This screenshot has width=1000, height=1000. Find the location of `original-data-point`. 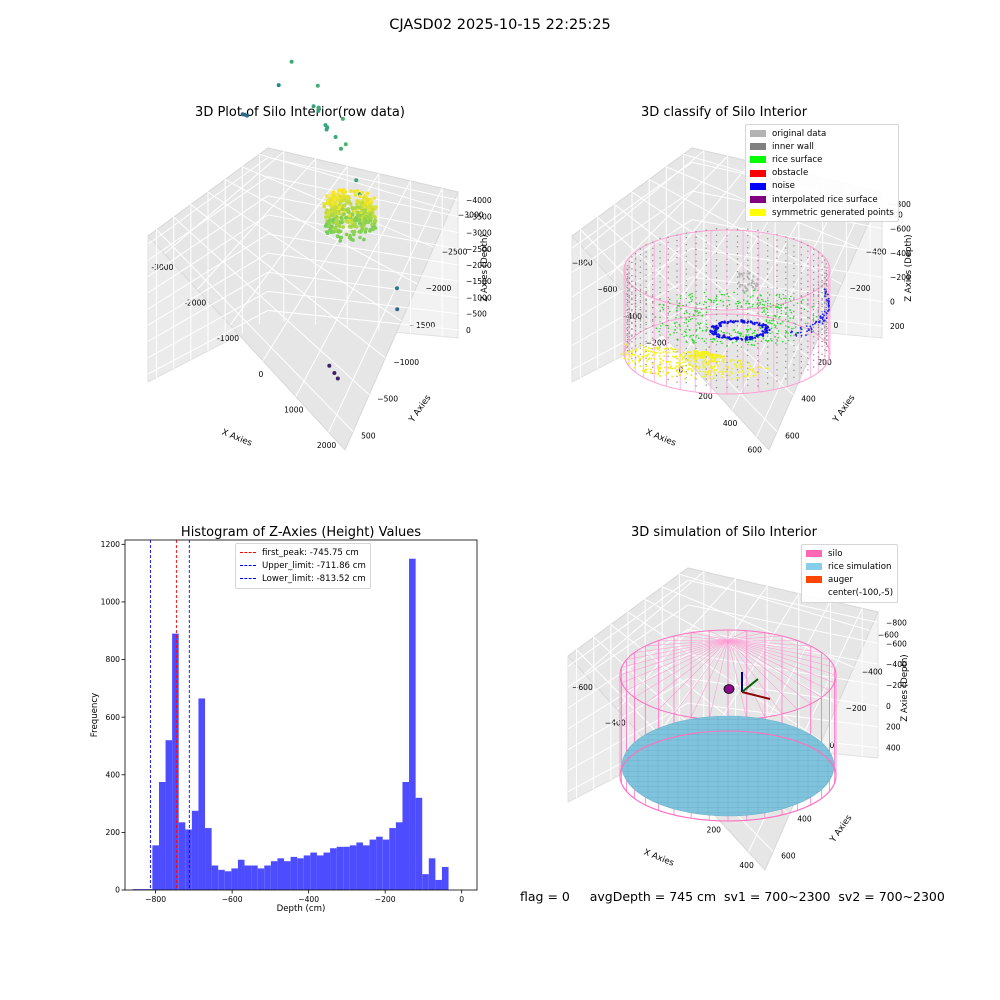

original-data-point is located at coordinates (748, 284).